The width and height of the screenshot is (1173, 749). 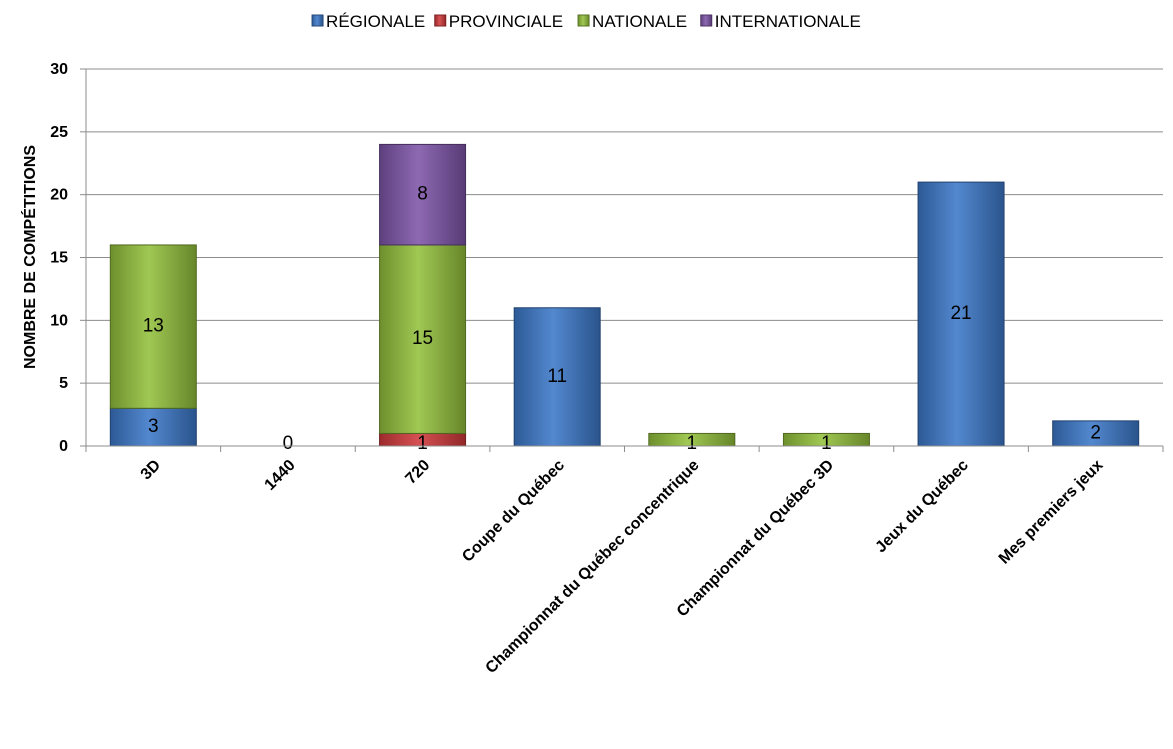 What do you see at coordinates (788, 21) in the screenshot?
I see `legend-label: INTERNATIONALE` at bounding box center [788, 21].